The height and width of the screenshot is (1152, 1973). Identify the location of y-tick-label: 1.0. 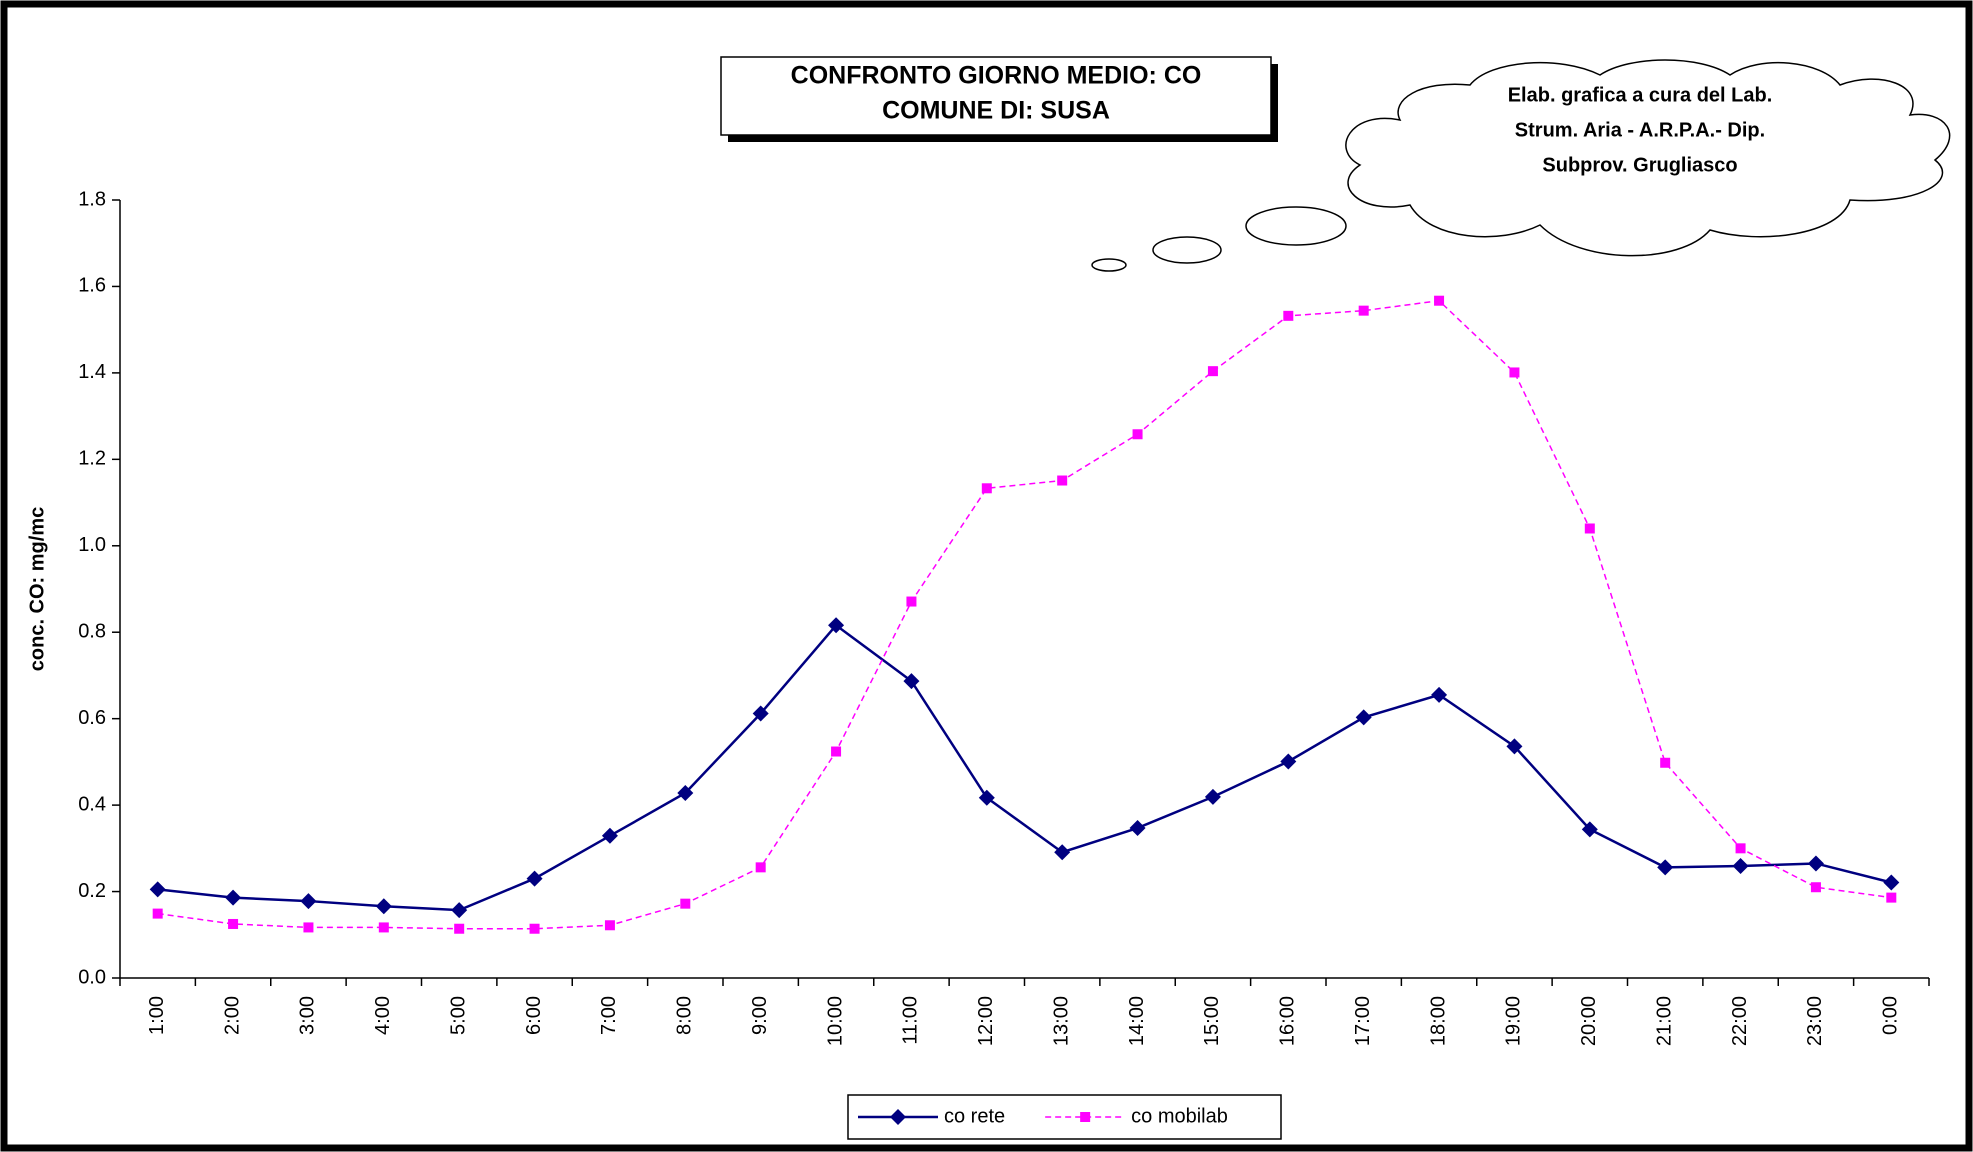
(92, 545).